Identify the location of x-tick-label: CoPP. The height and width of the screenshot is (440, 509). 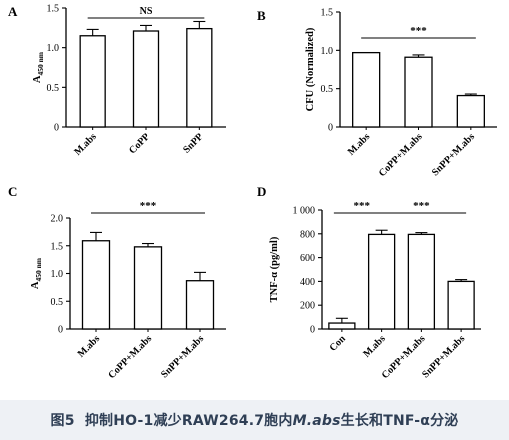
(139, 143).